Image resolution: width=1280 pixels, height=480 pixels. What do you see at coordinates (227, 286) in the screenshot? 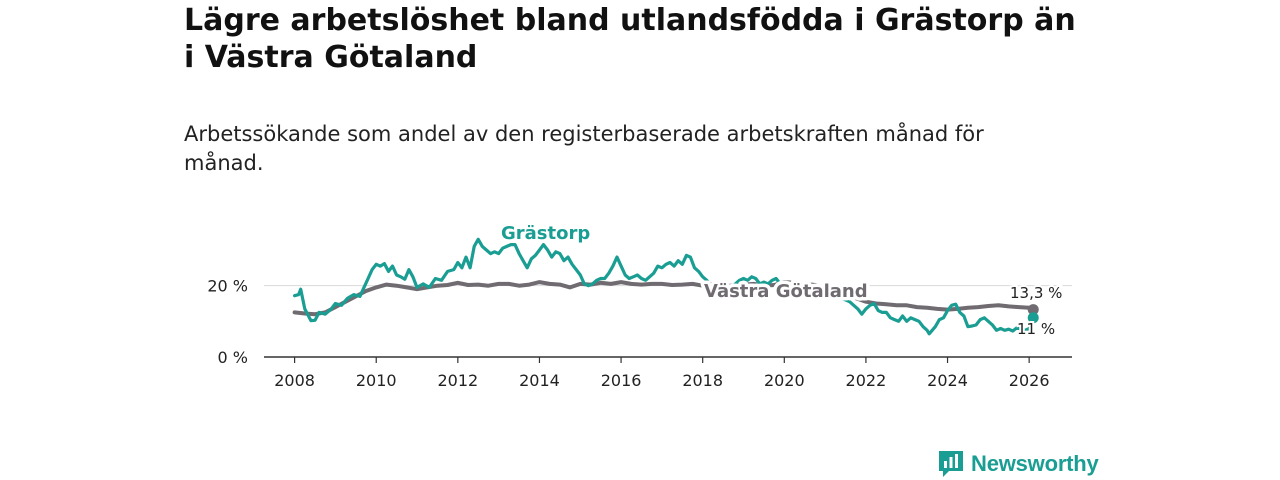
I see `y-tick-label: 20 %` at bounding box center [227, 286].